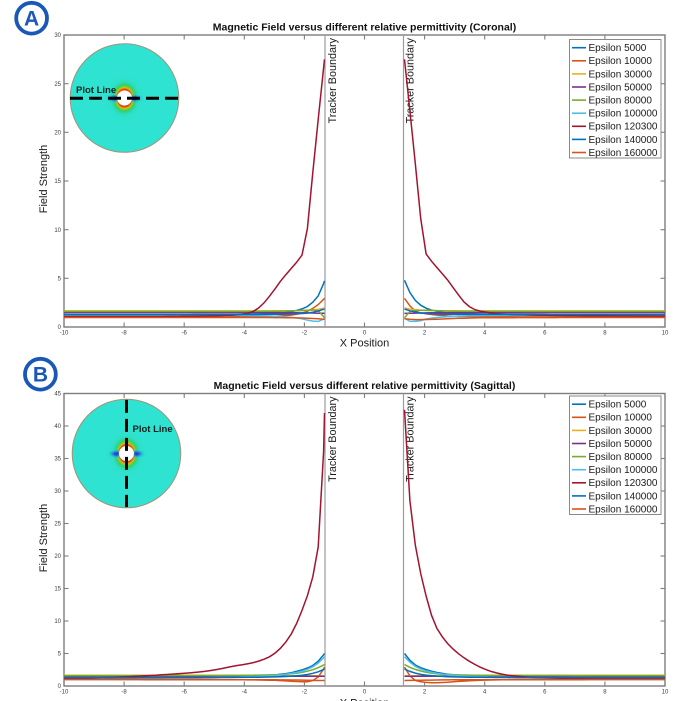  What do you see at coordinates (57, 395) in the screenshot?
I see `svg-text: 45` at bounding box center [57, 395].